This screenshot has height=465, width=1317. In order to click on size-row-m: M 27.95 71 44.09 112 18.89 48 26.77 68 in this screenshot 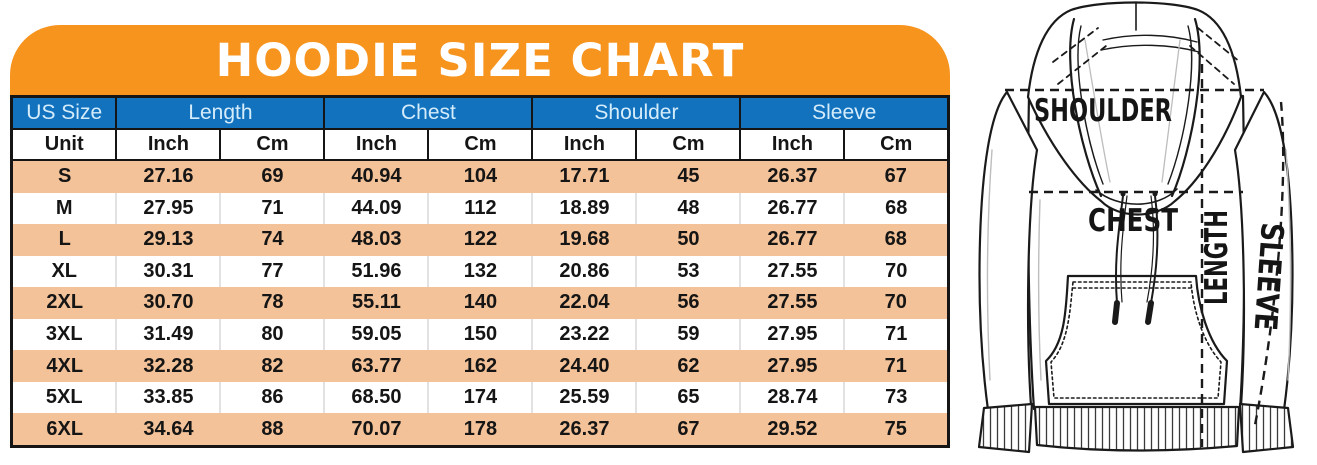, I will do `click(480, 208)`.